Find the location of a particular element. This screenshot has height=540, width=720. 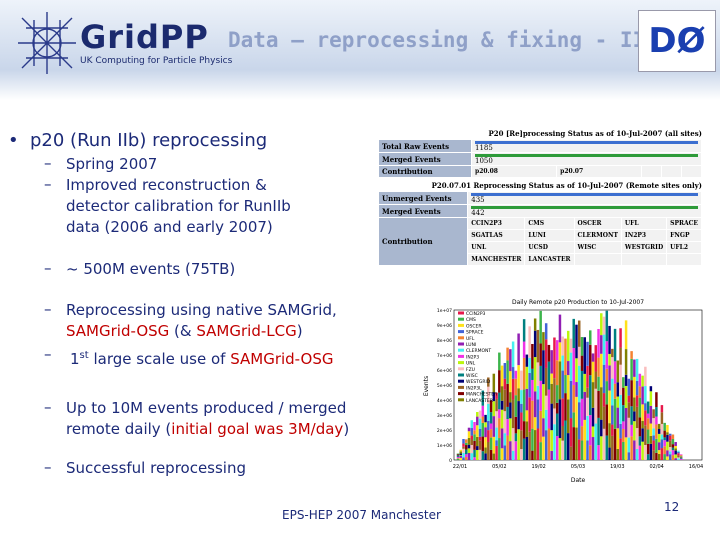

value: 442 is located at coordinates (478, 213).